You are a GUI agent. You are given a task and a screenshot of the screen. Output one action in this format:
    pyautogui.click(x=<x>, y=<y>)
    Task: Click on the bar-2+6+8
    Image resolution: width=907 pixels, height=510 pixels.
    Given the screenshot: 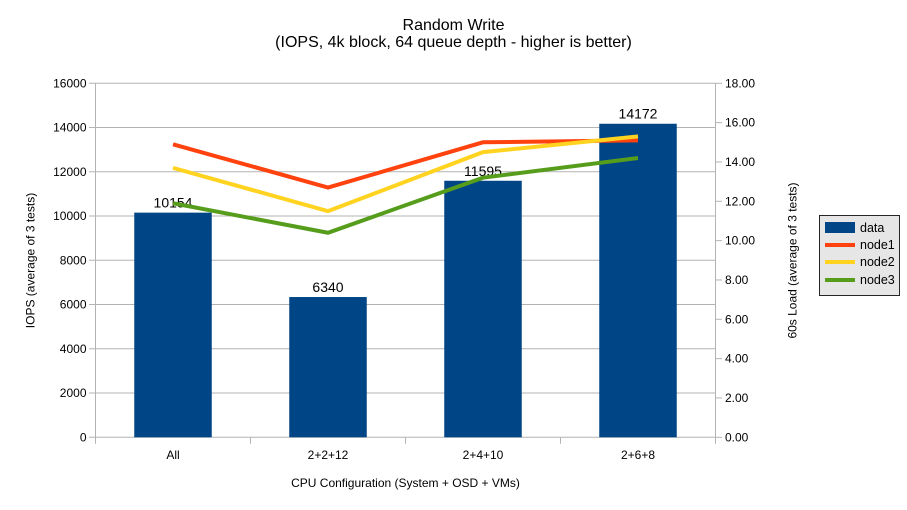 What is the action you would take?
    pyautogui.click(x=638, y=280)
    